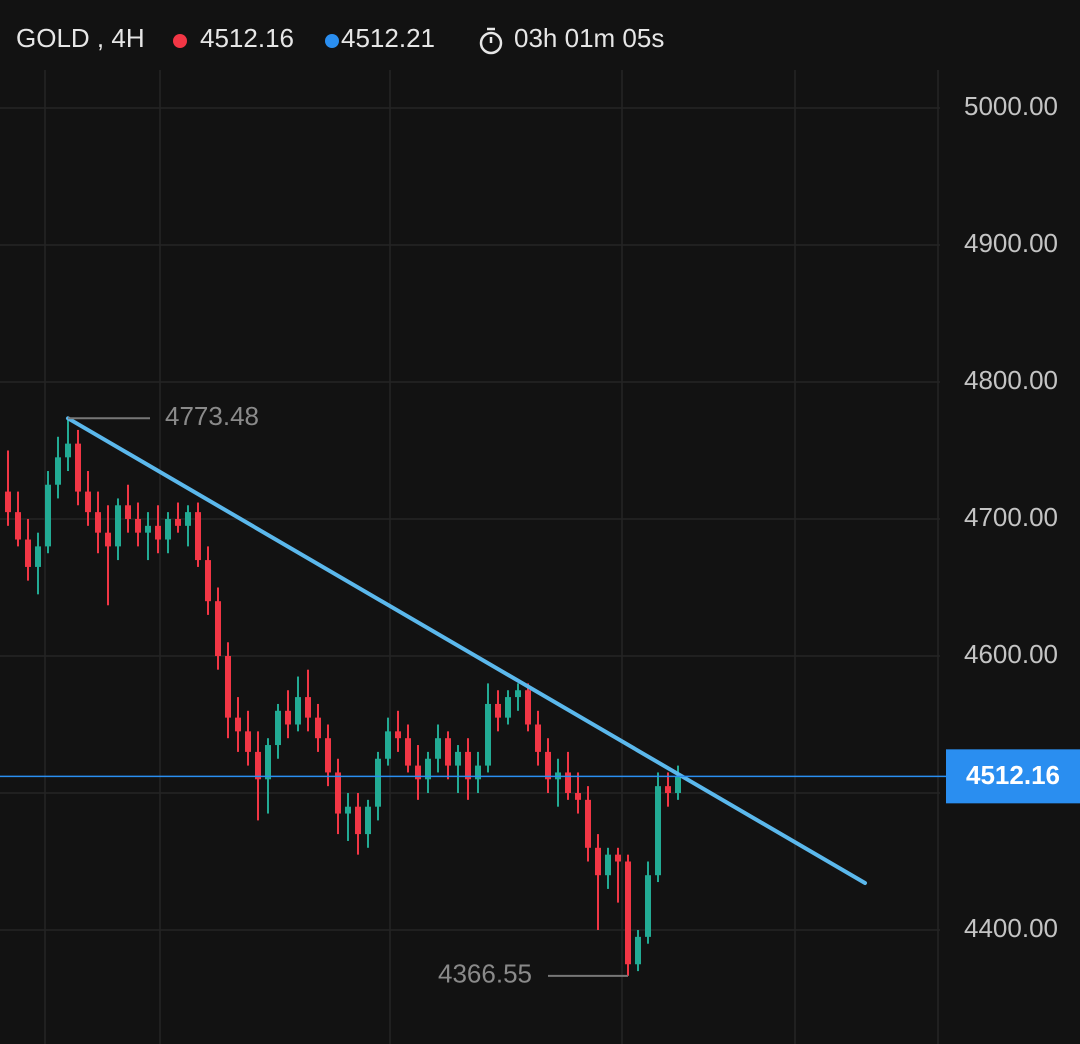  What do you see at coordinates (1011, 654) in the screenshot?
I see `y-tick-label: 4600.00` at bounding box center [1011, 654].